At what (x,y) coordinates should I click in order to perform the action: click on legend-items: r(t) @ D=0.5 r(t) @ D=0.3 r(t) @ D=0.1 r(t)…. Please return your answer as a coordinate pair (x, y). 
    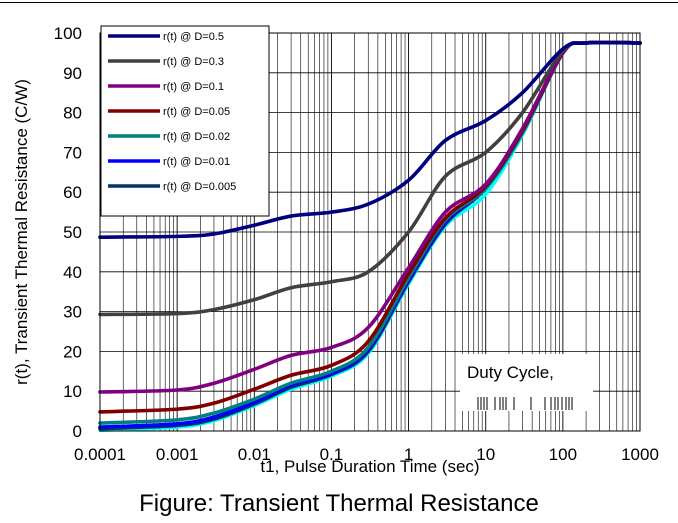
    Looking at the image, I should click on (172, 112).